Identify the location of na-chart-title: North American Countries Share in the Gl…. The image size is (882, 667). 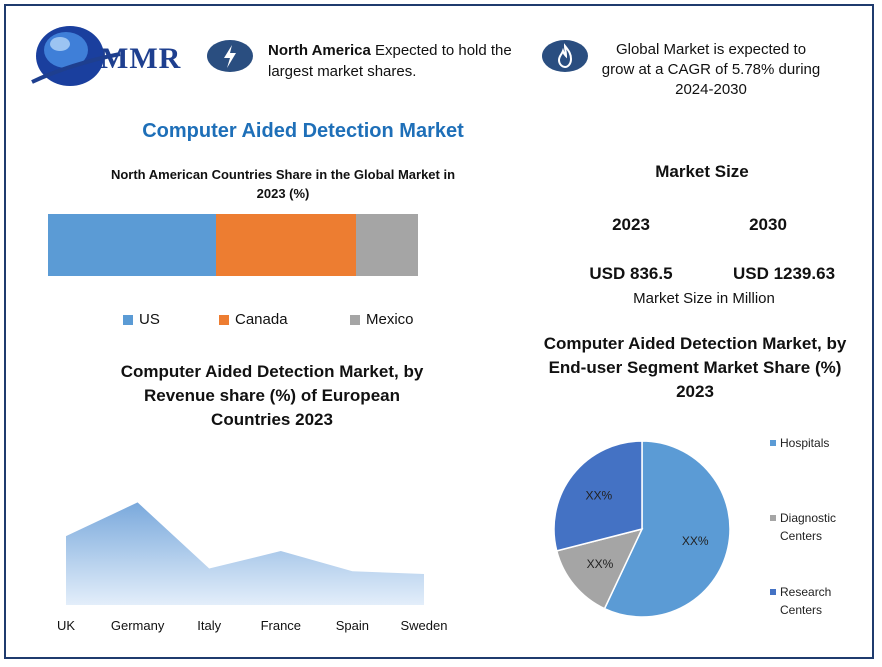
(283, 184).